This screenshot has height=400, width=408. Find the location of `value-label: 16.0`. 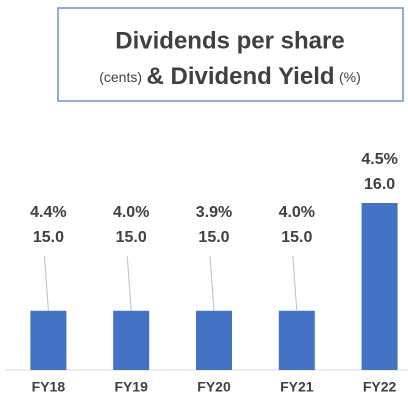

value-label: 16.0 is located at coordinates (379, 184).